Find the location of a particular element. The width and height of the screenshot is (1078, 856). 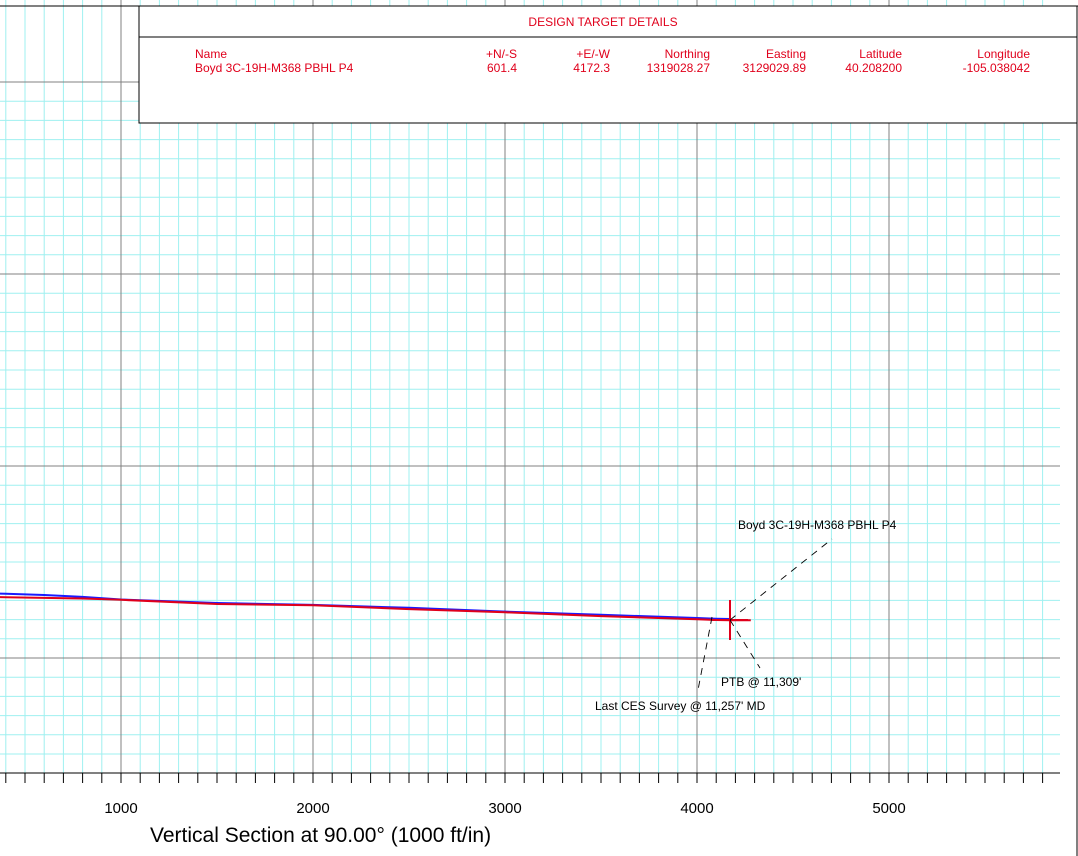

cell-name: Boyd 3C-19H-M368 PBHL P4 is located at coordinates (274, 68).